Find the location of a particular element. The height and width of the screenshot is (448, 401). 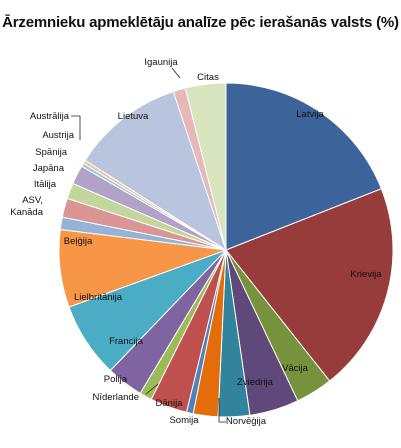

slice-label-8: Polija is located at coordinates (116, 379).